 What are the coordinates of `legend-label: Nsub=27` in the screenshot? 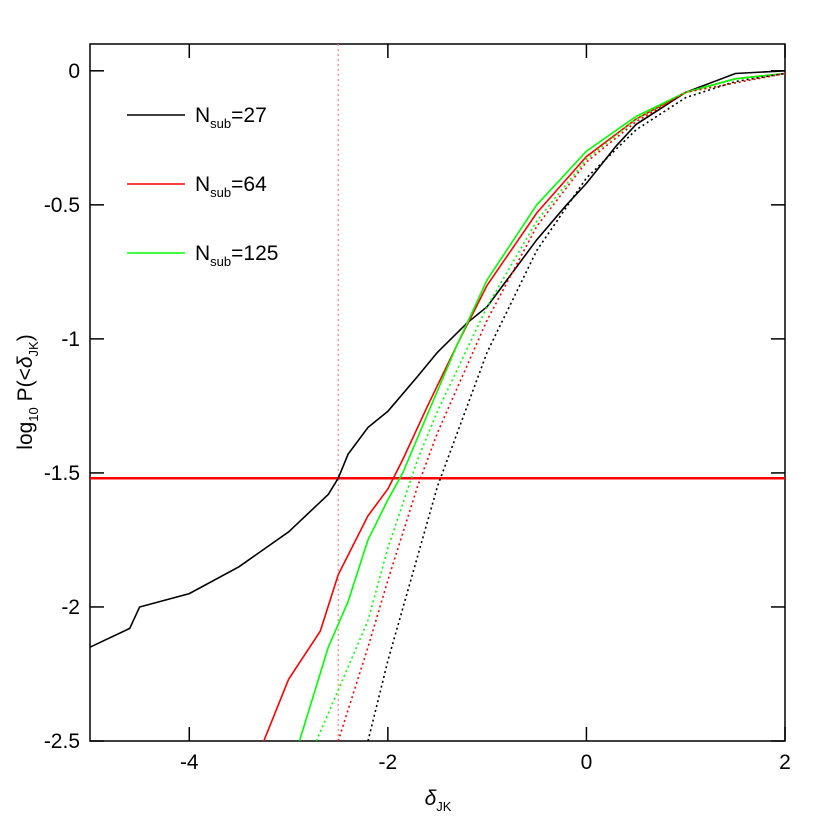 It's located at (231, 117).